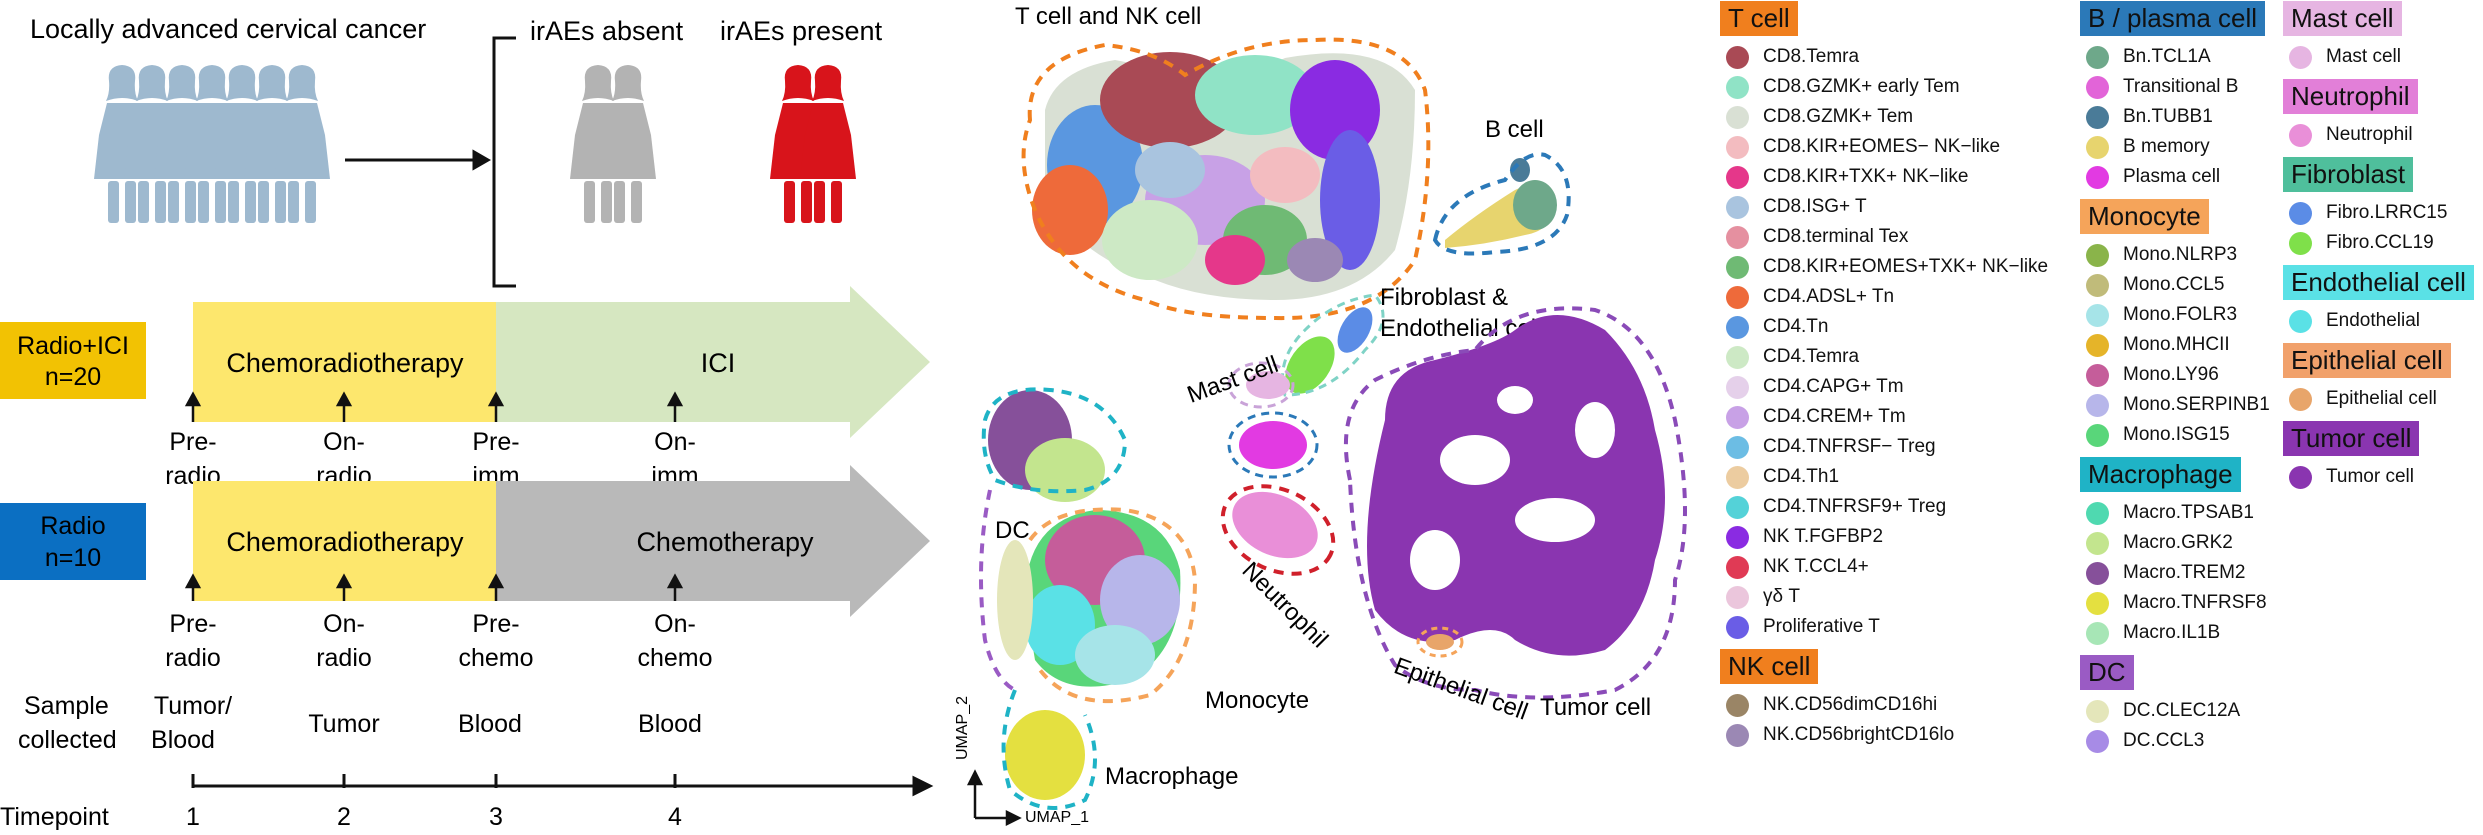 The height and width of the screenshot is (835, 2483). I want to click on legend-item-label: CD8.KIR+EOMES− NK−like, so click(1882, 146).